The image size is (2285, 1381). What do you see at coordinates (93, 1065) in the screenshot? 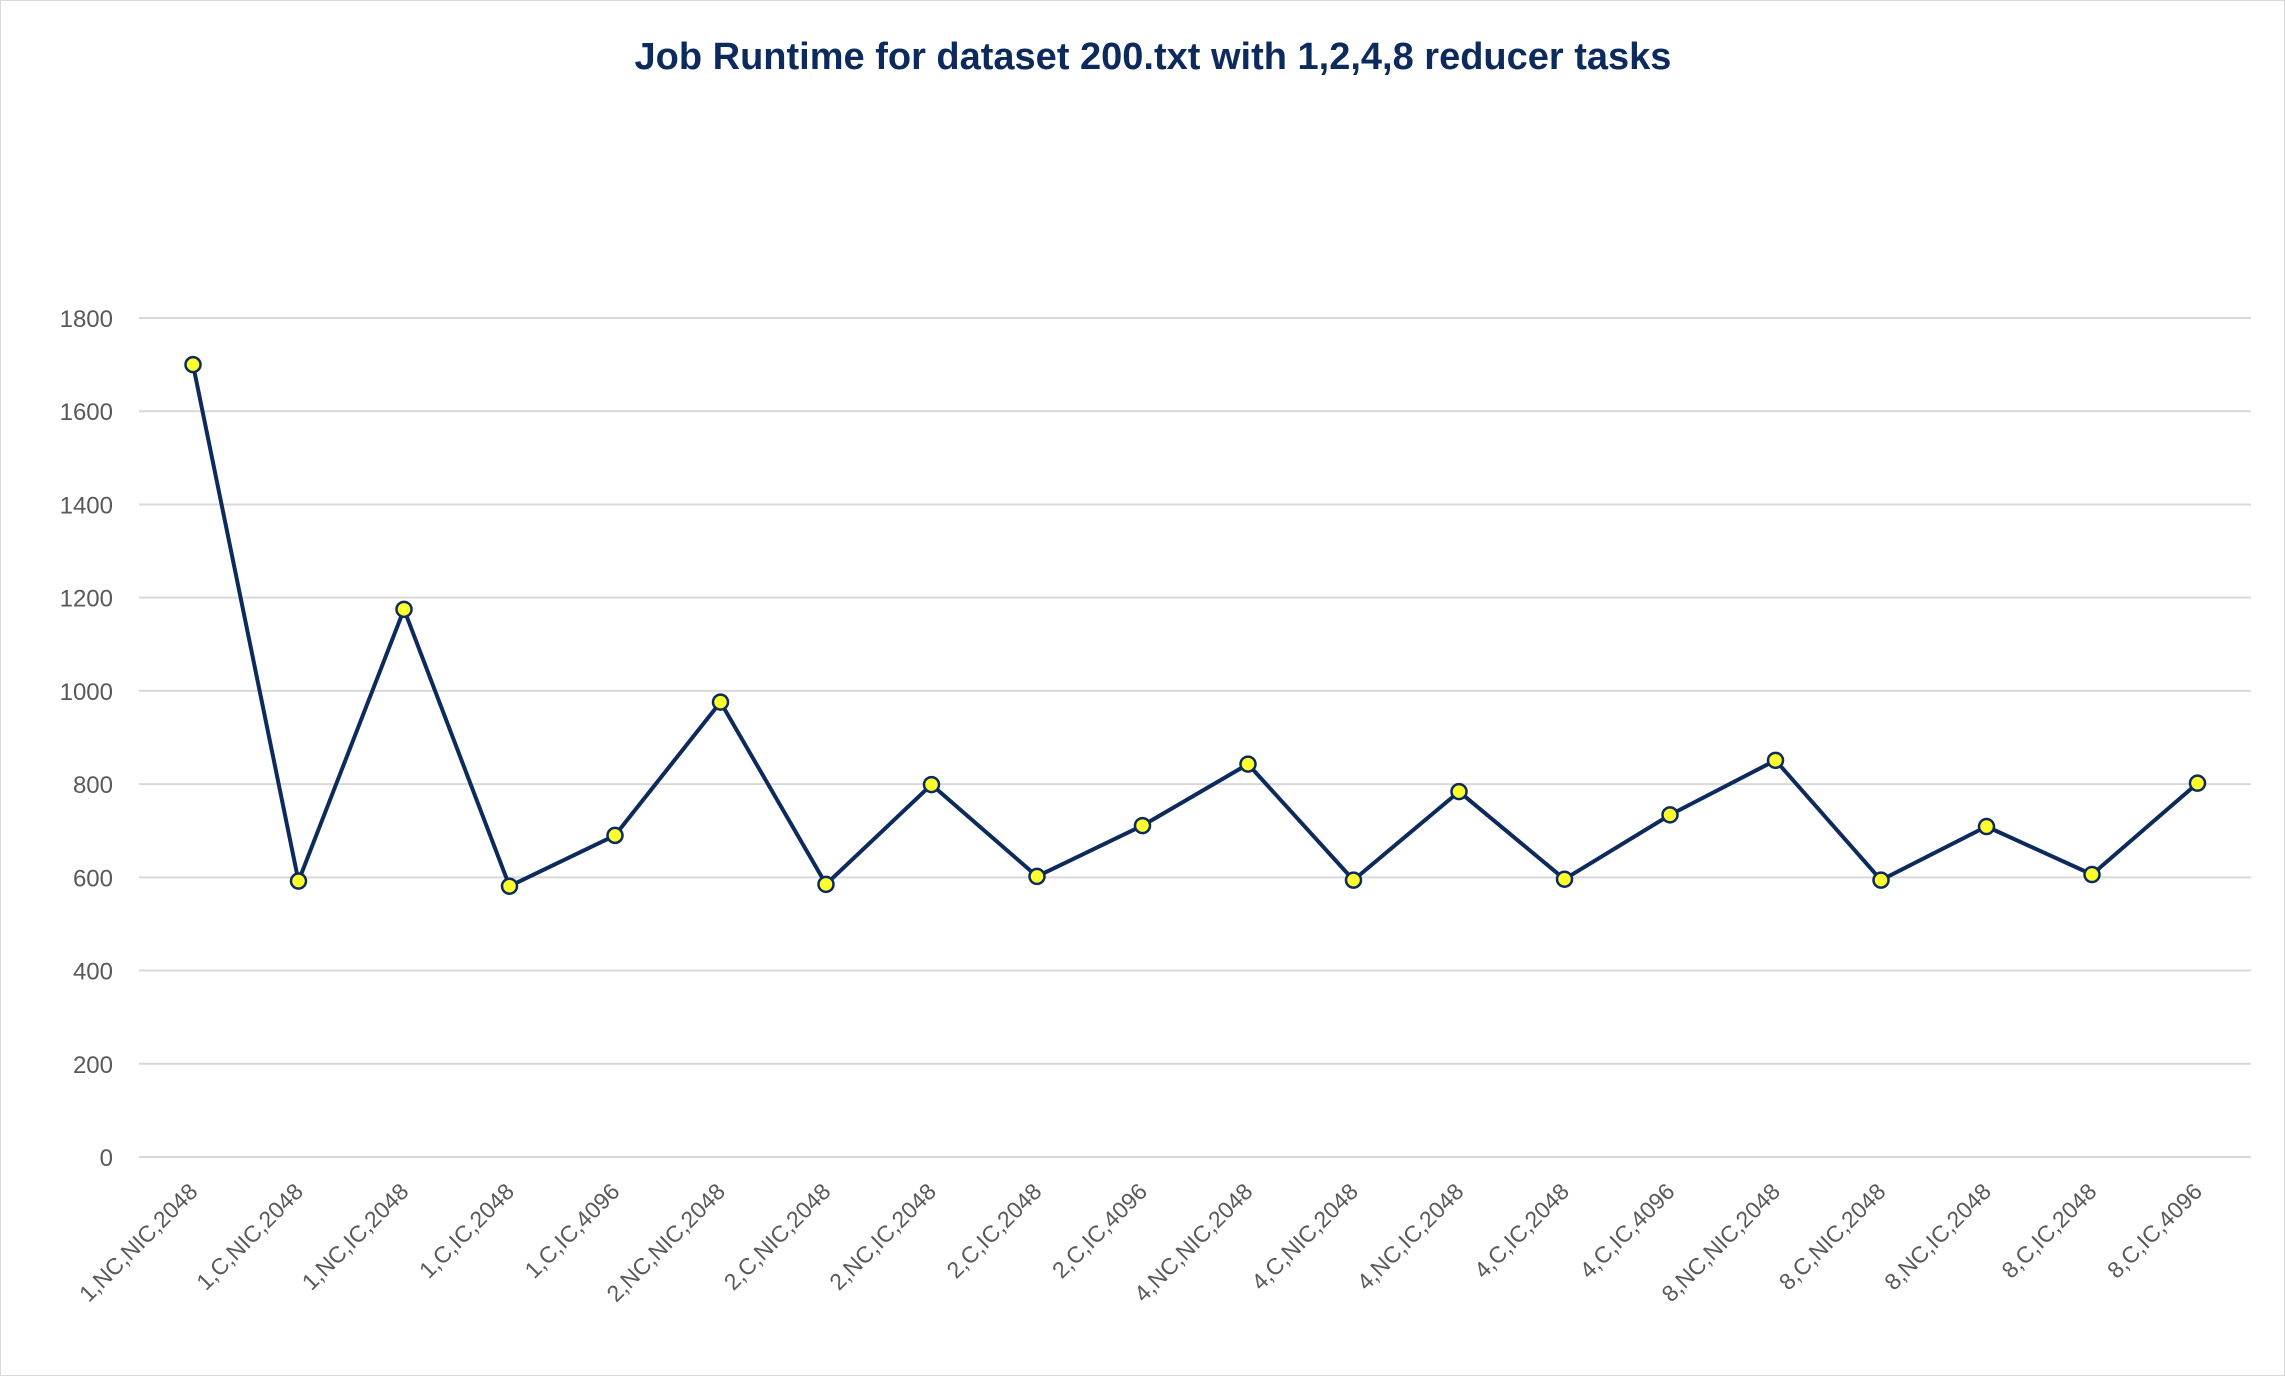
I see `y-tick-label: 200` at bounding box center [93, 1065].